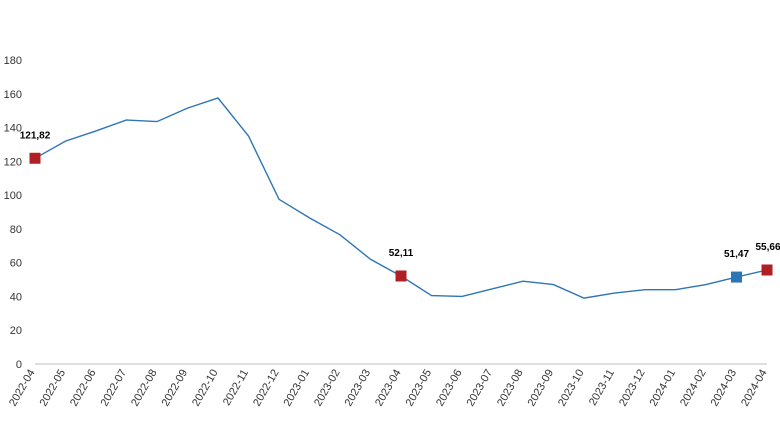 This screenshot has height=440, width=780. What do you see at coordinates (663, 388) in the screenshot?
I see `x-tick-label: 2024-01` at bounding box center [663, 388].